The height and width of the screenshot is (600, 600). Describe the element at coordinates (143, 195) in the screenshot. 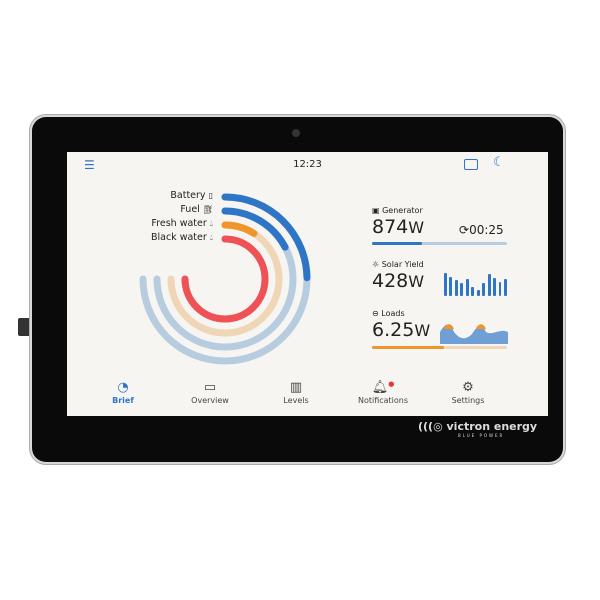

I see `level-label: Battery ▯` at that location.